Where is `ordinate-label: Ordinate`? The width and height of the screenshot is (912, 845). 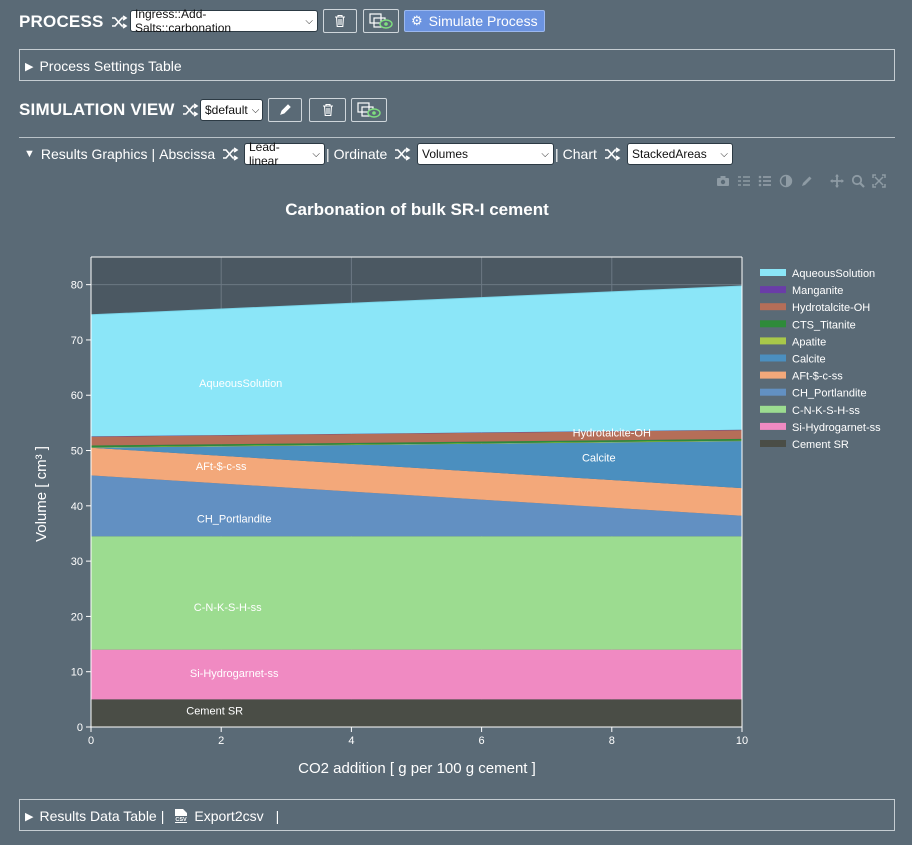 ordinate-label: Ordinate is located at coordinates (360, 154).